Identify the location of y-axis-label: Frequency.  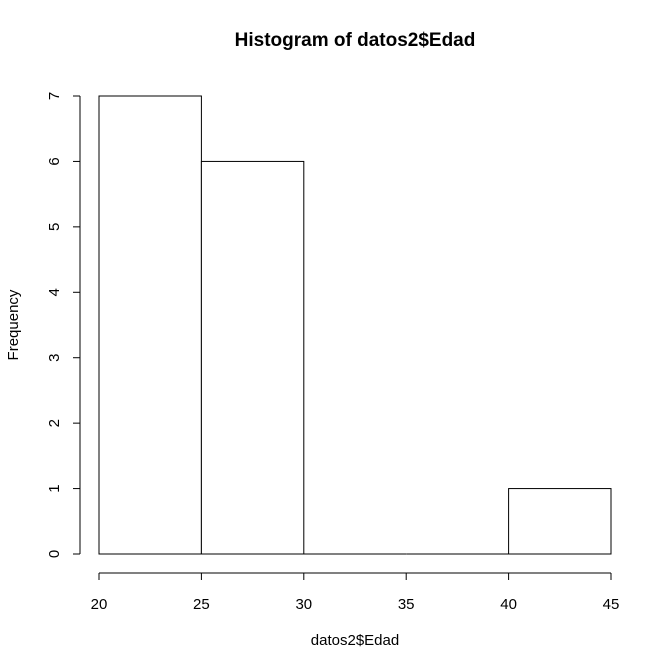
(13, 324).